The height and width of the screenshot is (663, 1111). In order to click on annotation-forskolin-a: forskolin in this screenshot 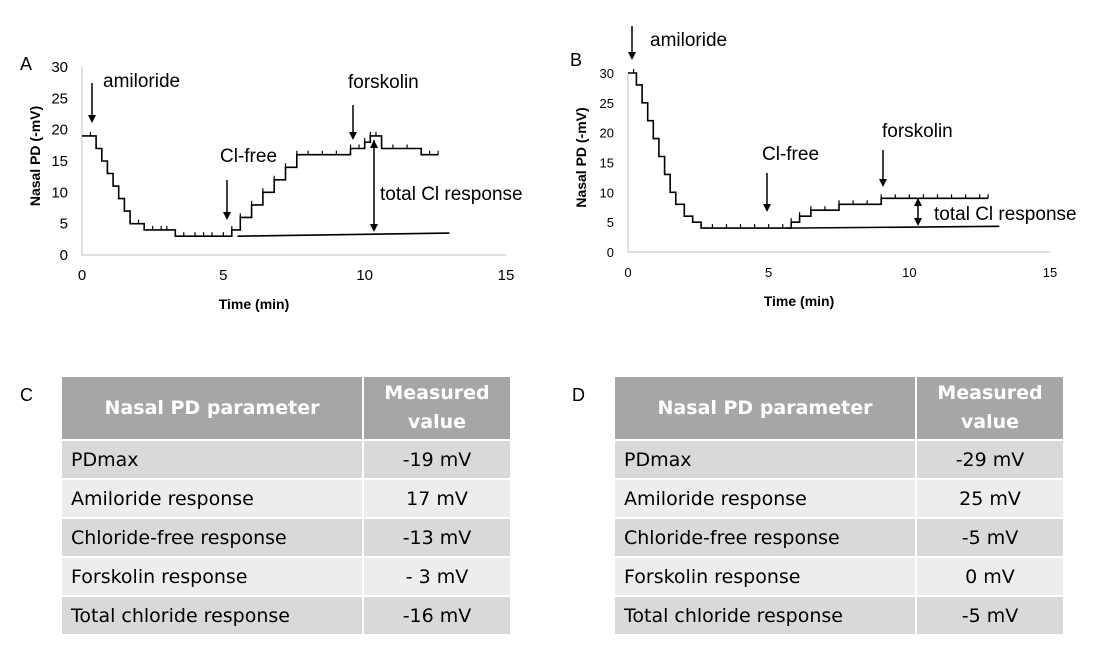, I will do `click(383, 82)`.